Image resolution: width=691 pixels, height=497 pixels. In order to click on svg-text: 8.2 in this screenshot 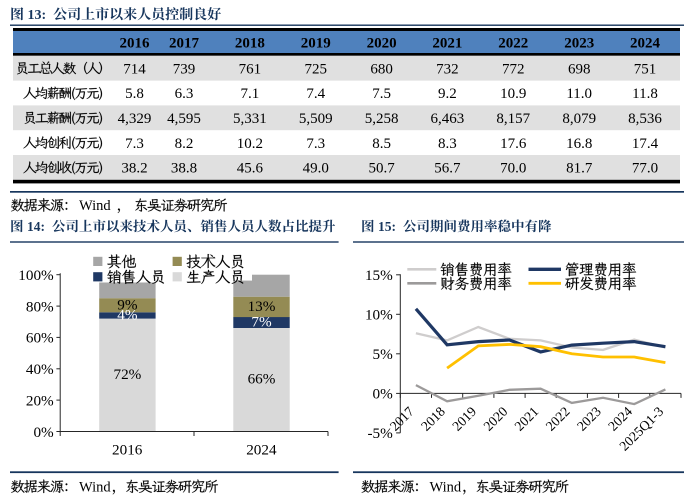, I will do `click(184, 144)`.